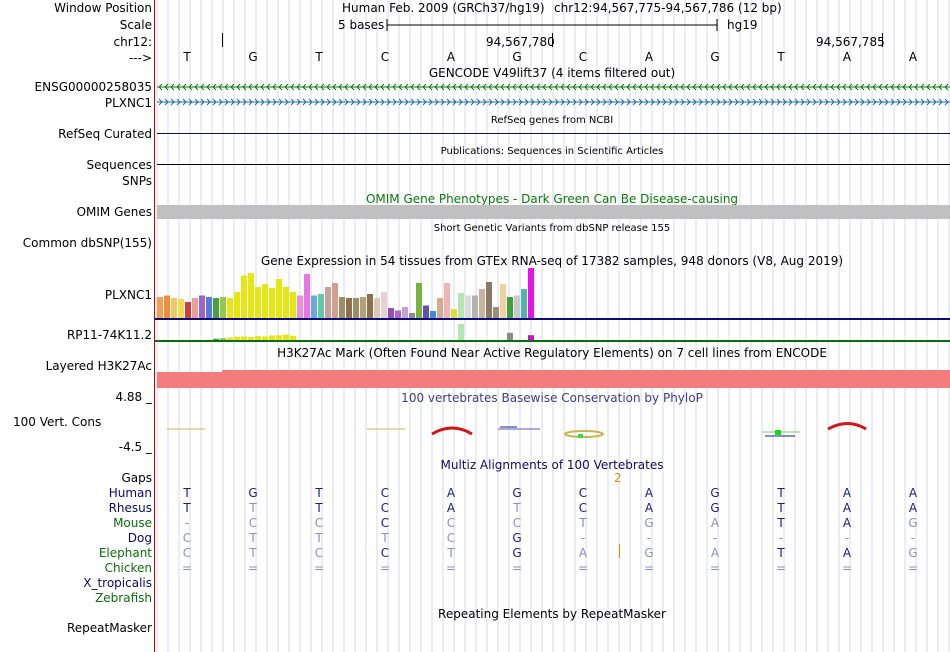 Image resolution: width=950 pixels, height=652 pixels. What do you see at coordinates (373, 332) in the screenshot?
I see `gtex-bars-rp11` at bounding box center [373, 332].